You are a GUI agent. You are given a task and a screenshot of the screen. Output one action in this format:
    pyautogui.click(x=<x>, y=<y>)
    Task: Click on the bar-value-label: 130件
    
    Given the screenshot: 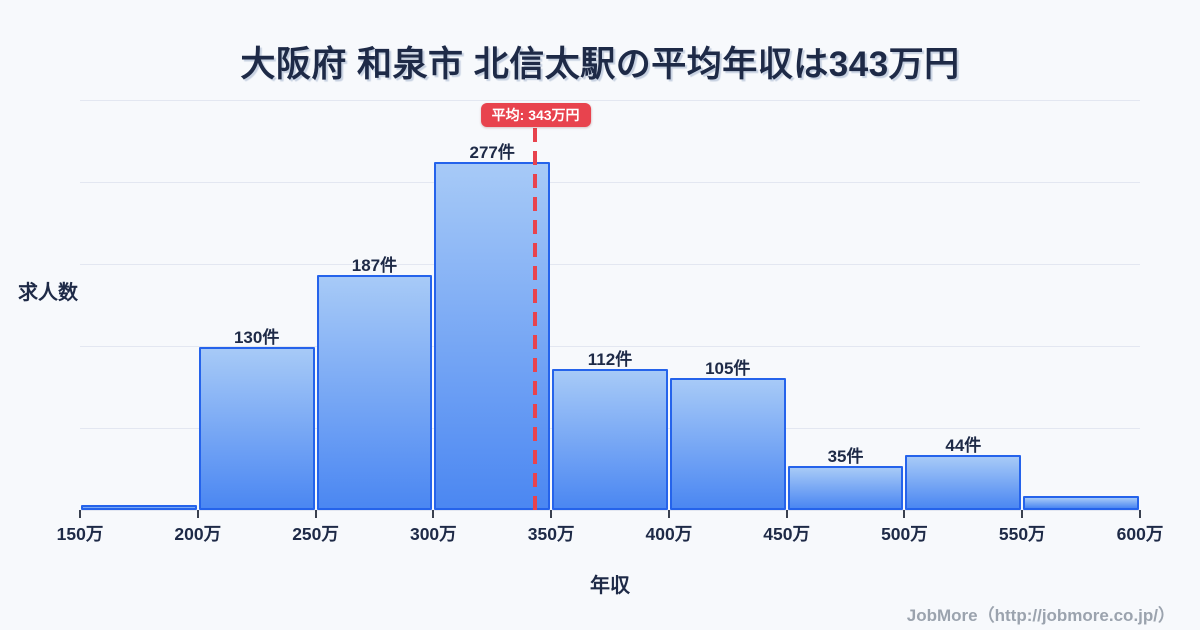 What is the action you would take?
    pyautogui.click(x=256, y=337)
    